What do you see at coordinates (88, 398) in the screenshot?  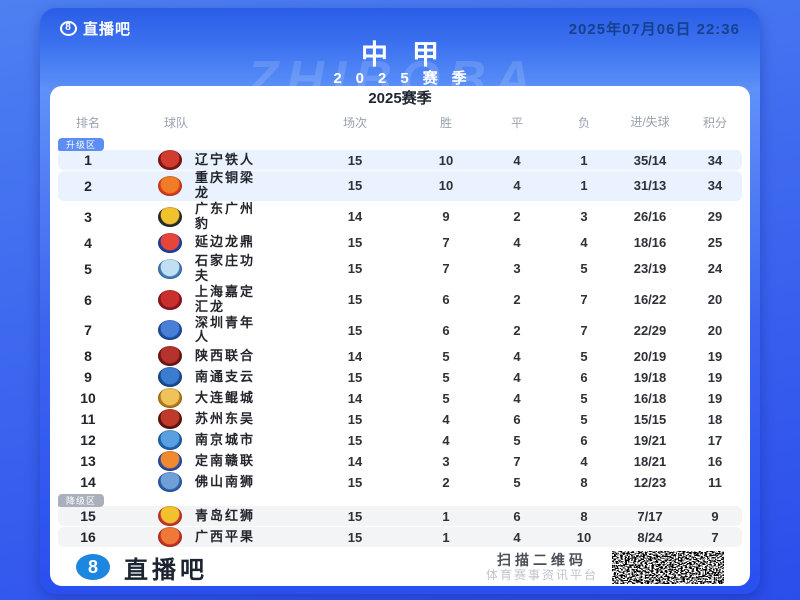 I see `rank-cell: 10` at bounding box center [88, 398].